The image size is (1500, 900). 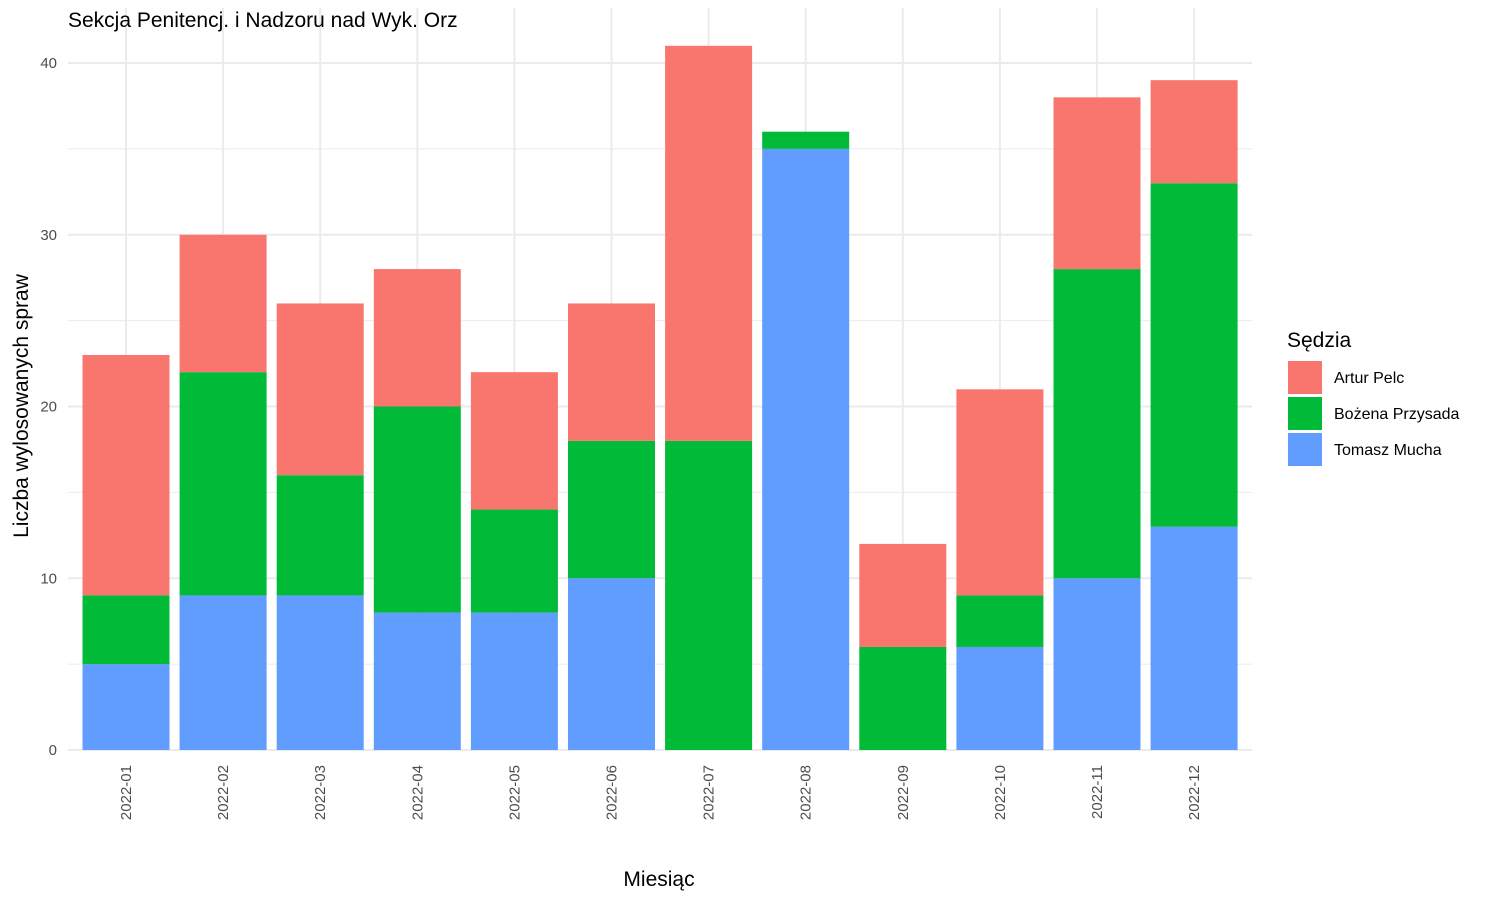 I want to click on y-tick-label: 20, so click(x=48, y=407).